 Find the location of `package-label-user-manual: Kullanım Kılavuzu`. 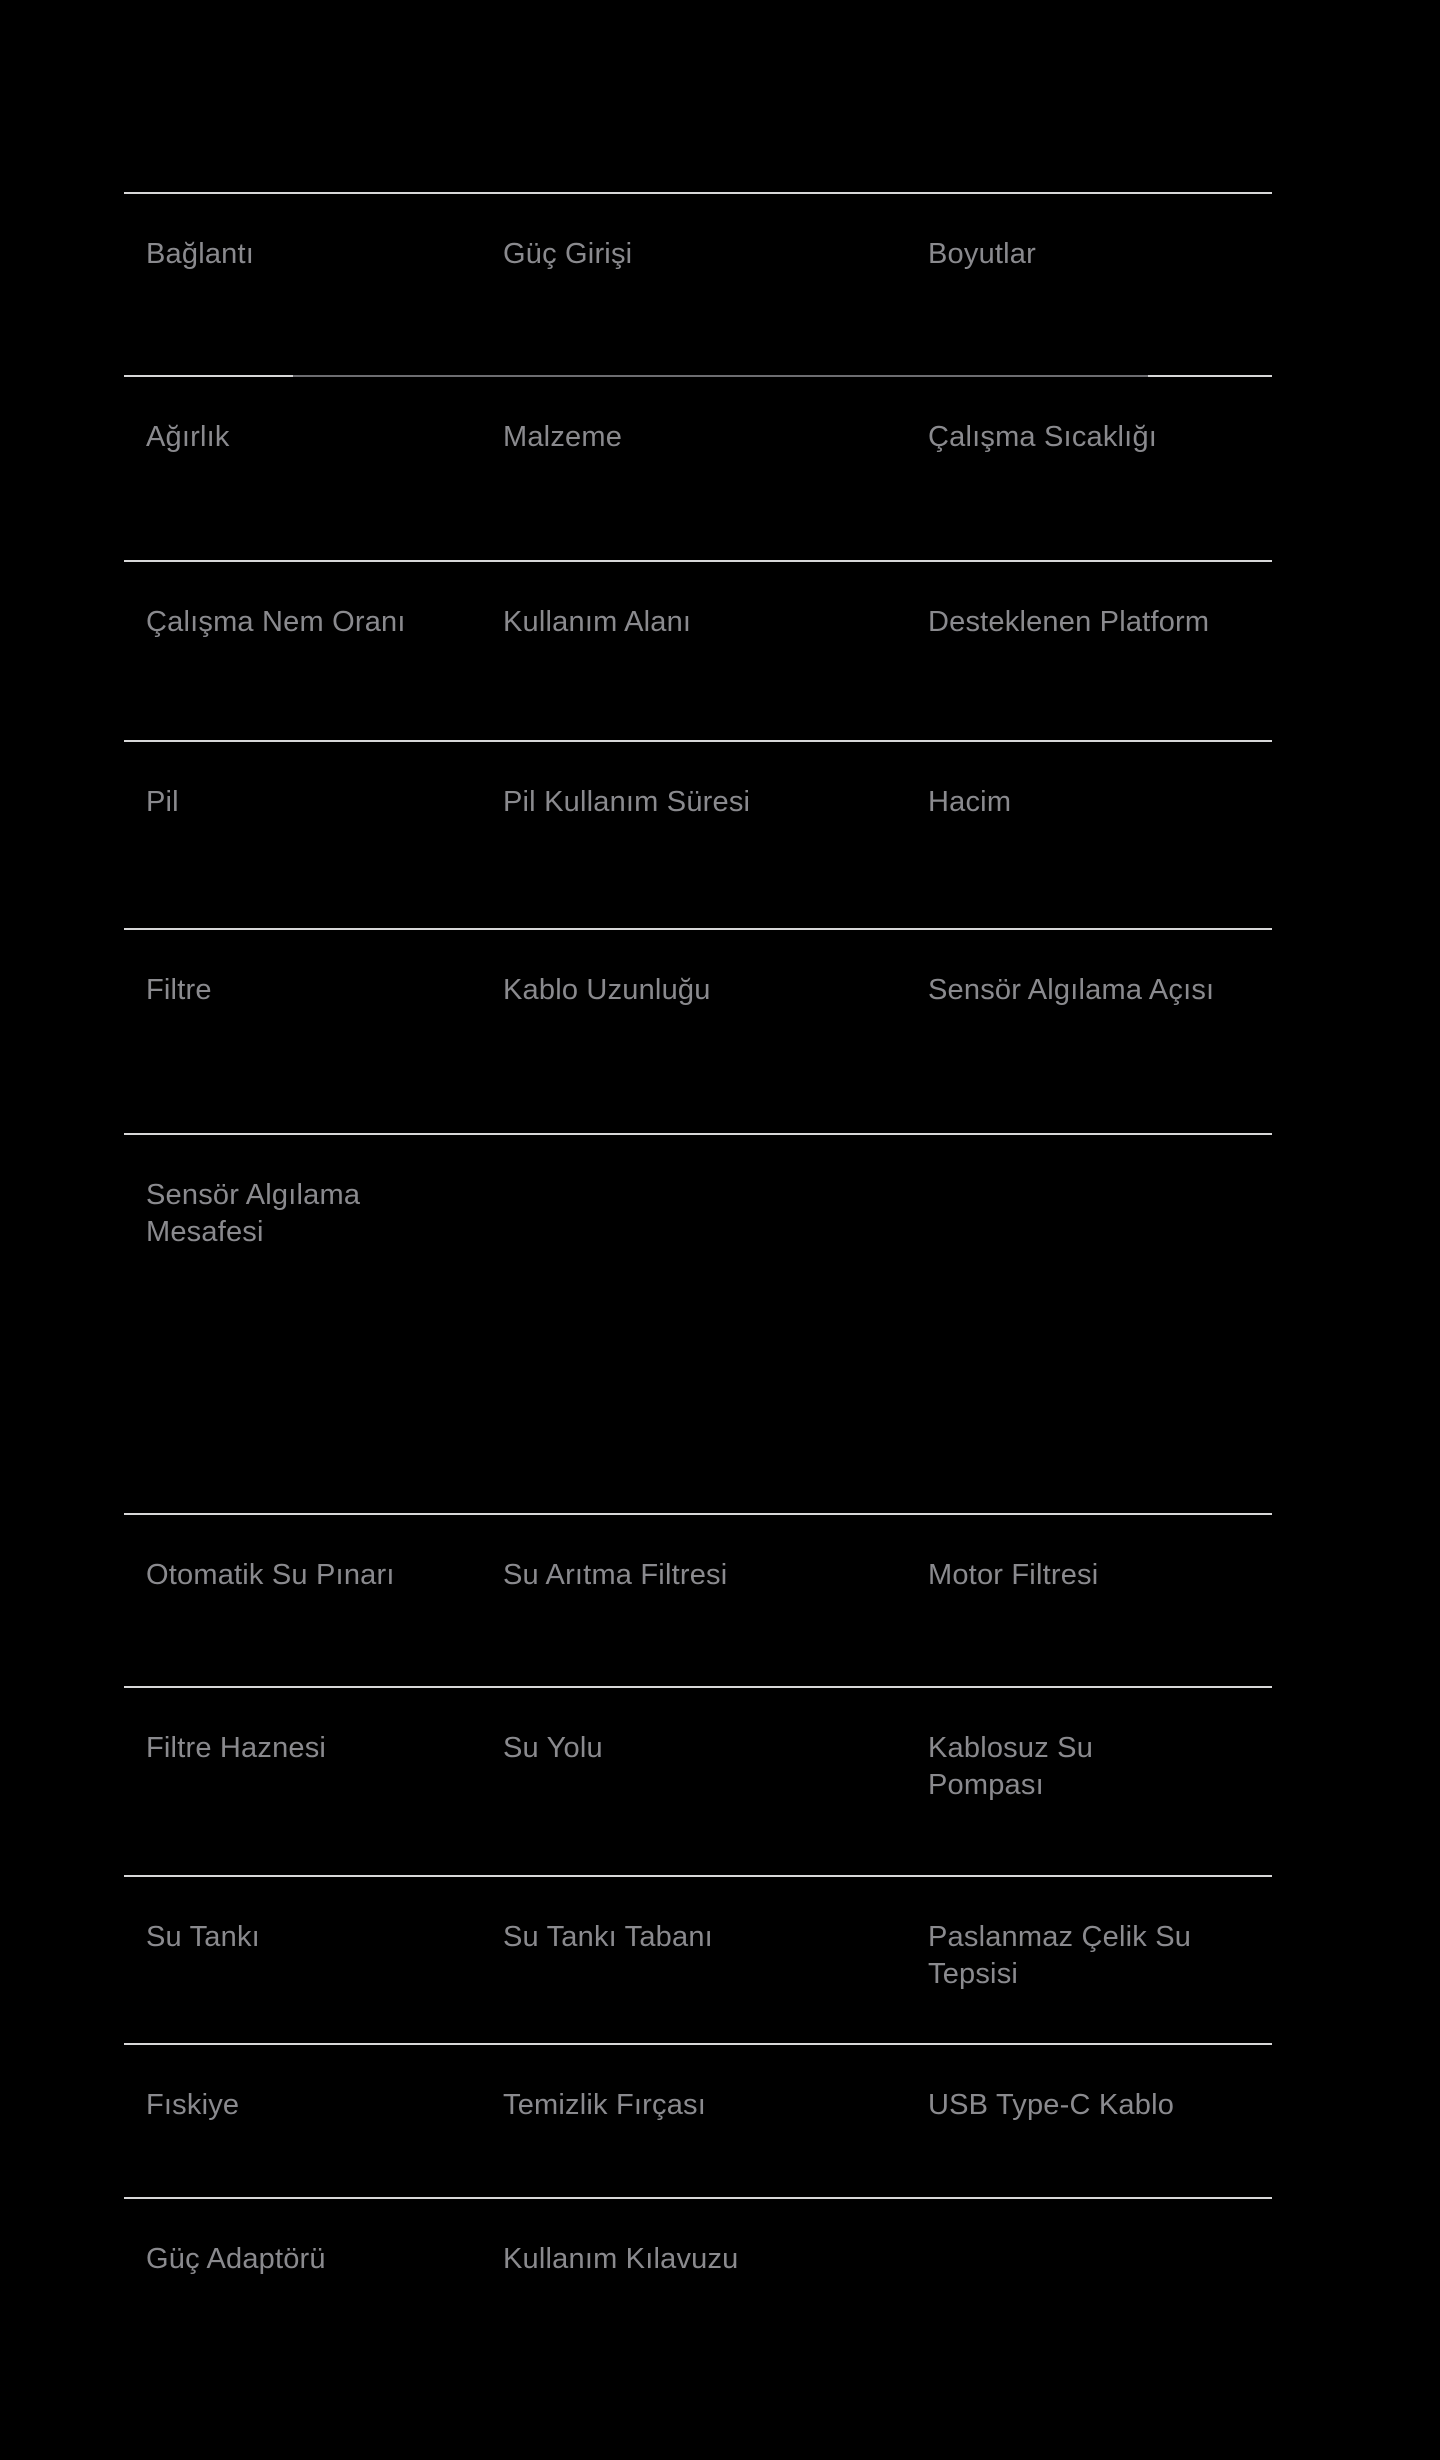

package-label-user-manual: Kullanım Kılavuzu is located at coordinates (621, 2259).